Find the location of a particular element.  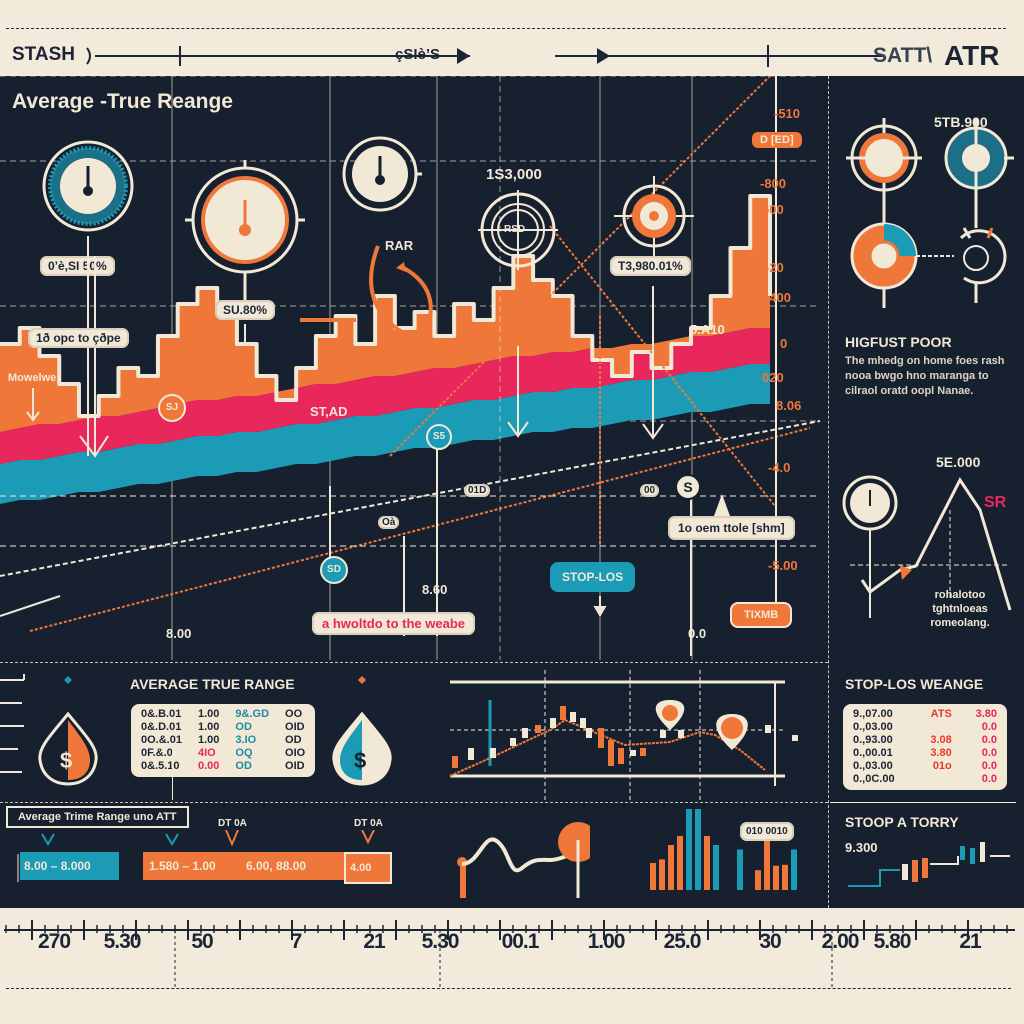

atr-table-cell: 0F.&.0 is located at coordinates (157, 753).